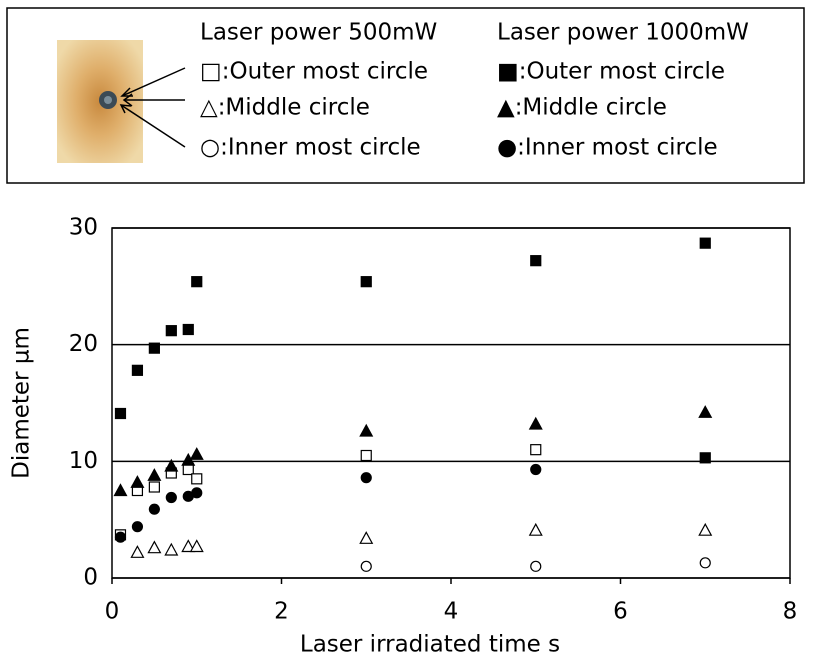  What do you see at coordinates (451, 612) in the screenshot?
I see `x-tick-label: 4` at bounding box center [451, 612].